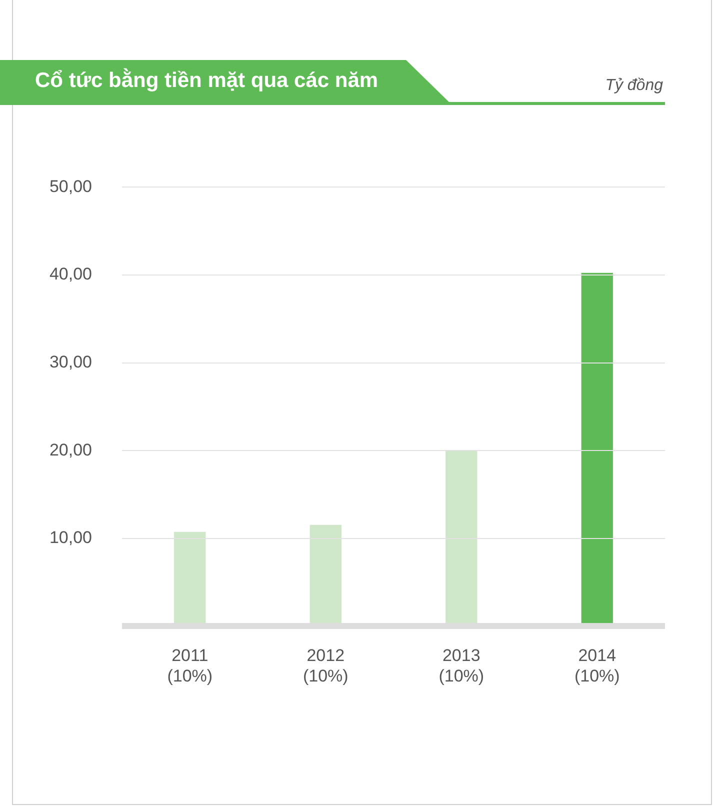  Describe the element at coordinates (190, 666) in the screenshot. I see `x-tick-label: 2011 (10%)` at that location.